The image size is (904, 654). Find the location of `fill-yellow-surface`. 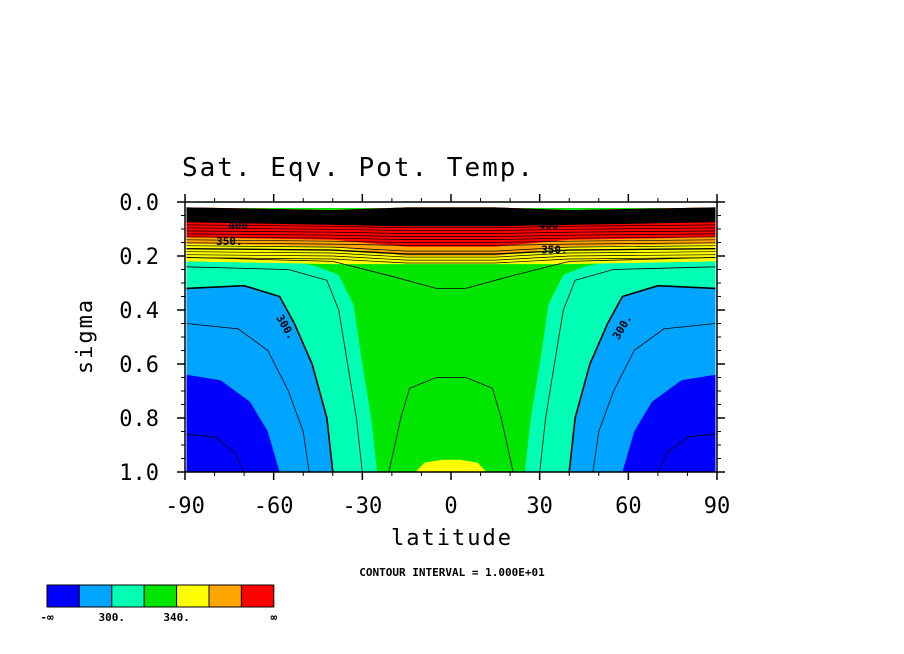

fill-yellow-surface is located at coordinates (451, 465).